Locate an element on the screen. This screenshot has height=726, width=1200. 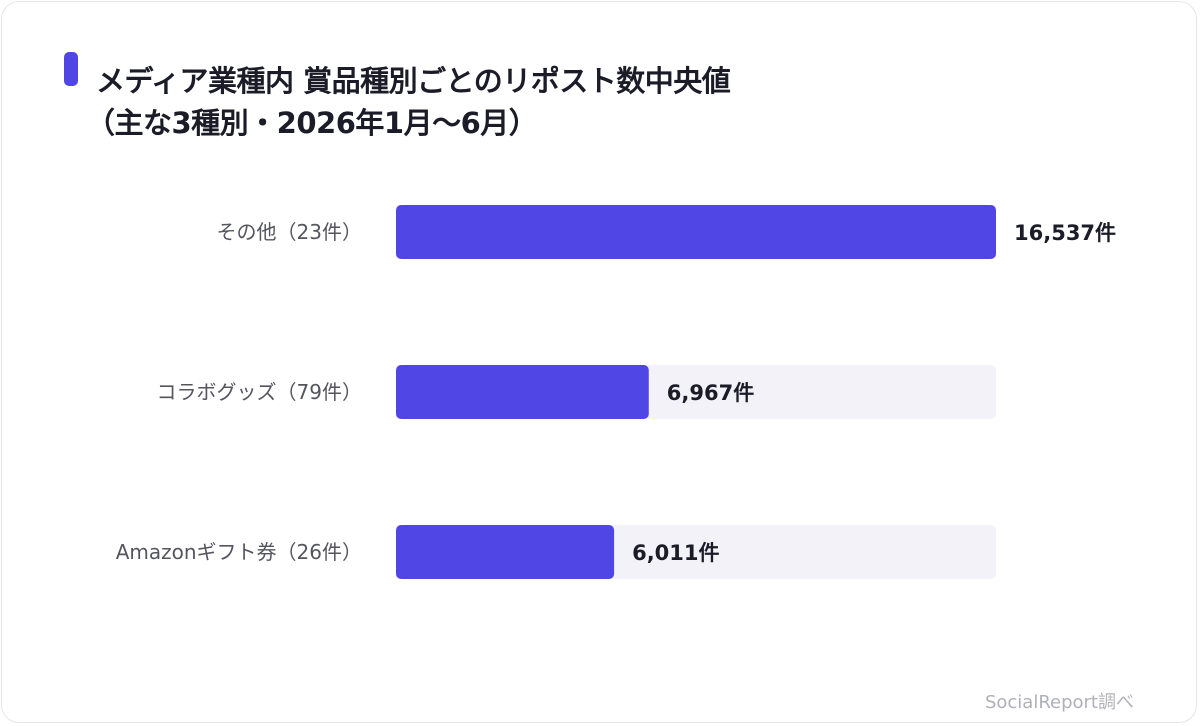
value-label: 16,537件 is located at coordinates (1065, 233).